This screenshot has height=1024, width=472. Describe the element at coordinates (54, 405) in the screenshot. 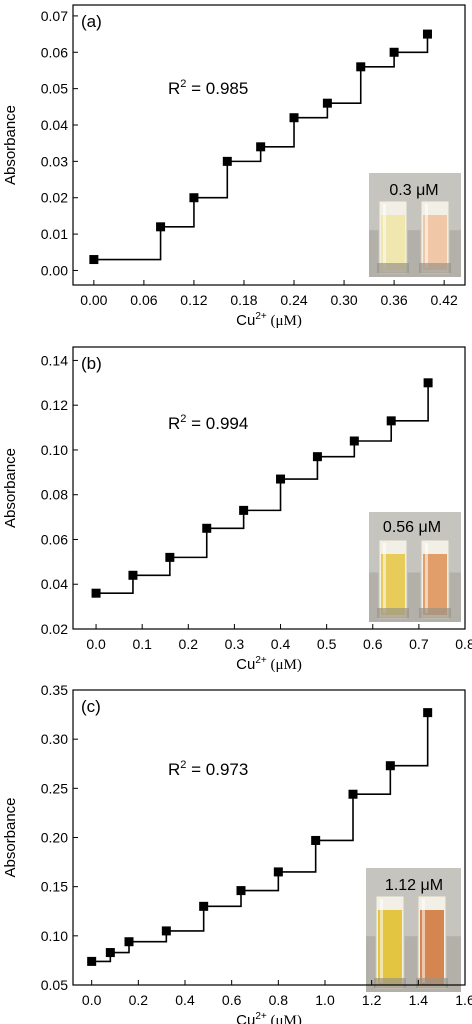

I see `y-tick-label: 0.12` at that location.